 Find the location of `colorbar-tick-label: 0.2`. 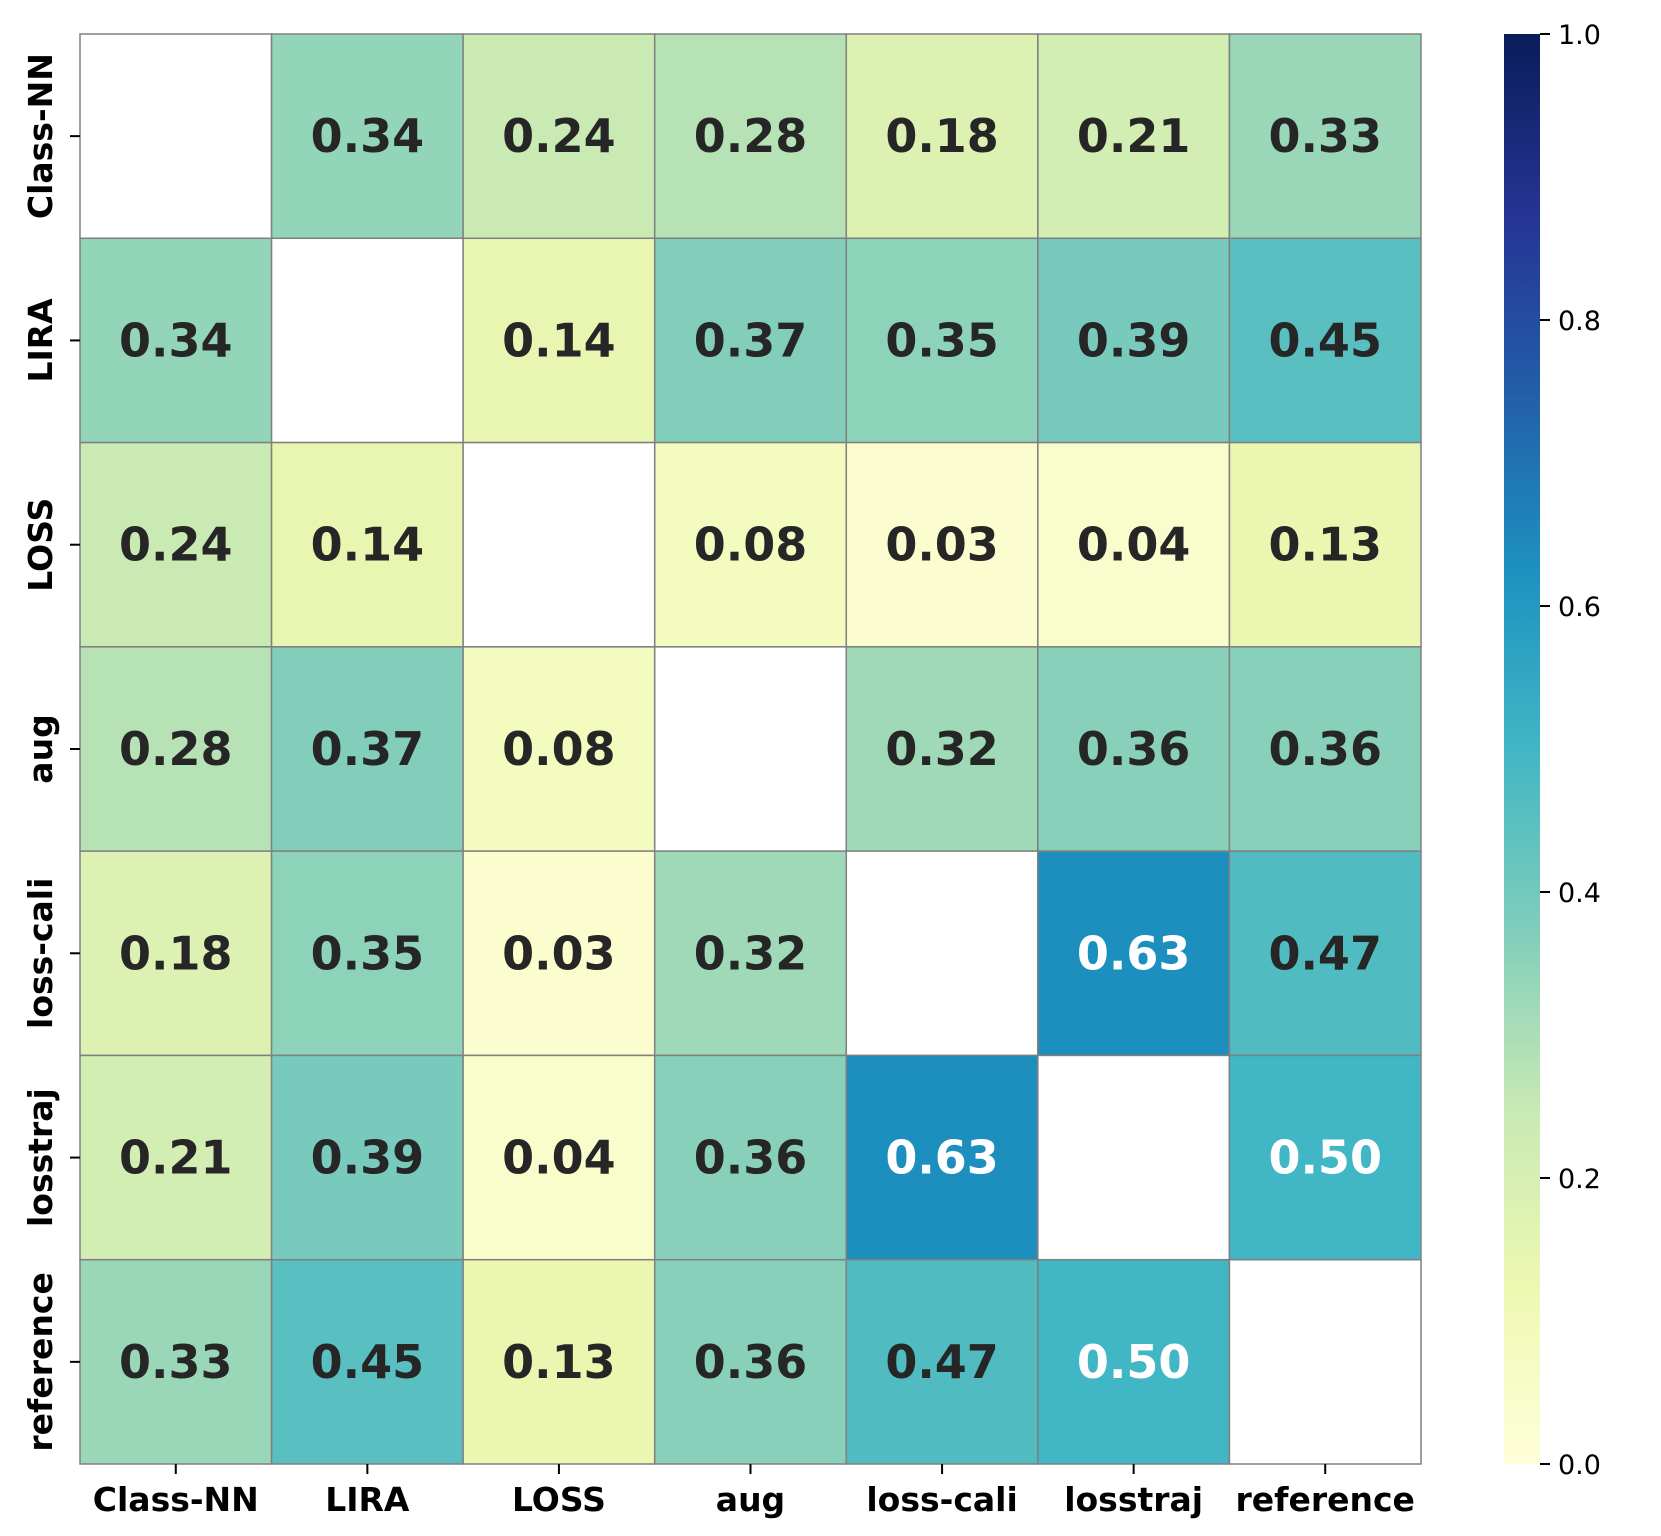

colorbar-tick-label: 0.2 is located at coordinates (1579, 1179).